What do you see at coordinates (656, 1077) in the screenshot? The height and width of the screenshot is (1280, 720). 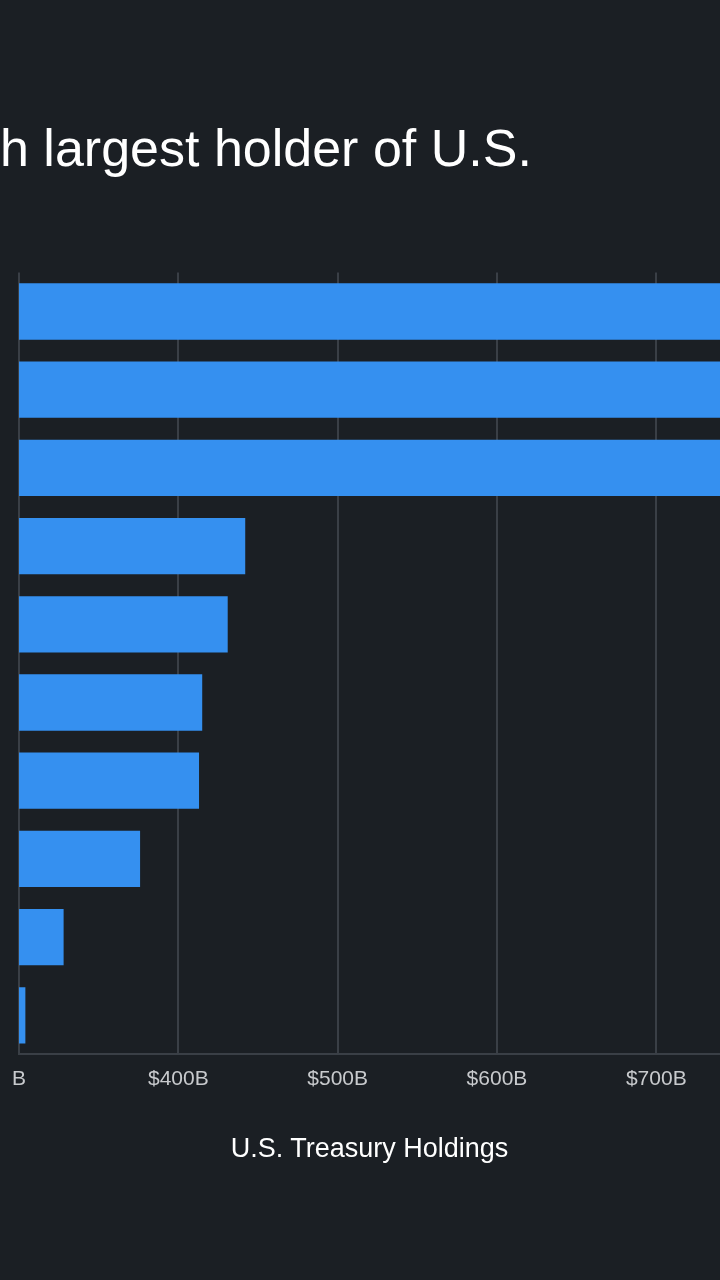 I see `x-tick-label: $700B` at bounding box center [656, 1077].